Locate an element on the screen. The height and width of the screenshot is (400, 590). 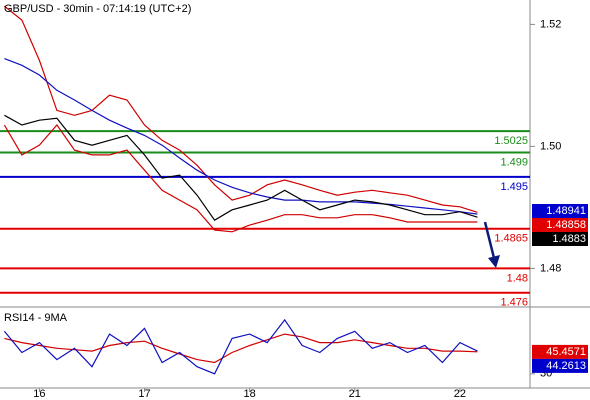
y-tick-label: 1.48 is located at coordinates (550, 268).